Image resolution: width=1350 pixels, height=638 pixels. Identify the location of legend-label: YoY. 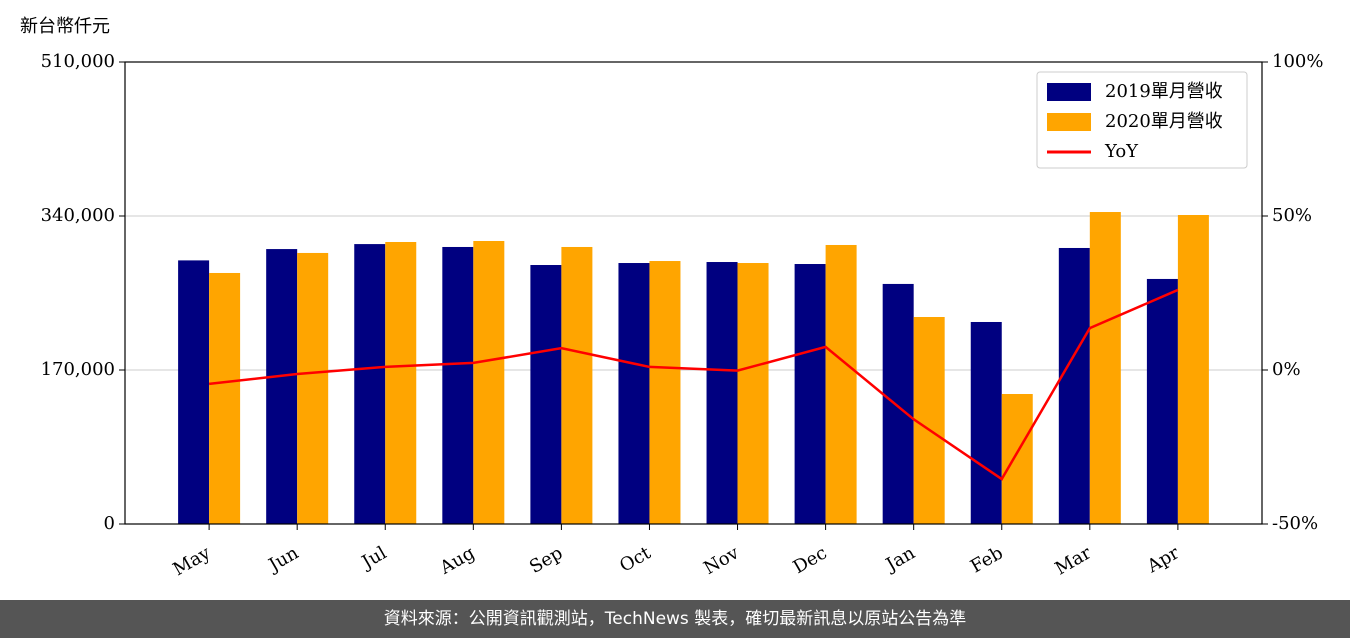
(1121, 151).